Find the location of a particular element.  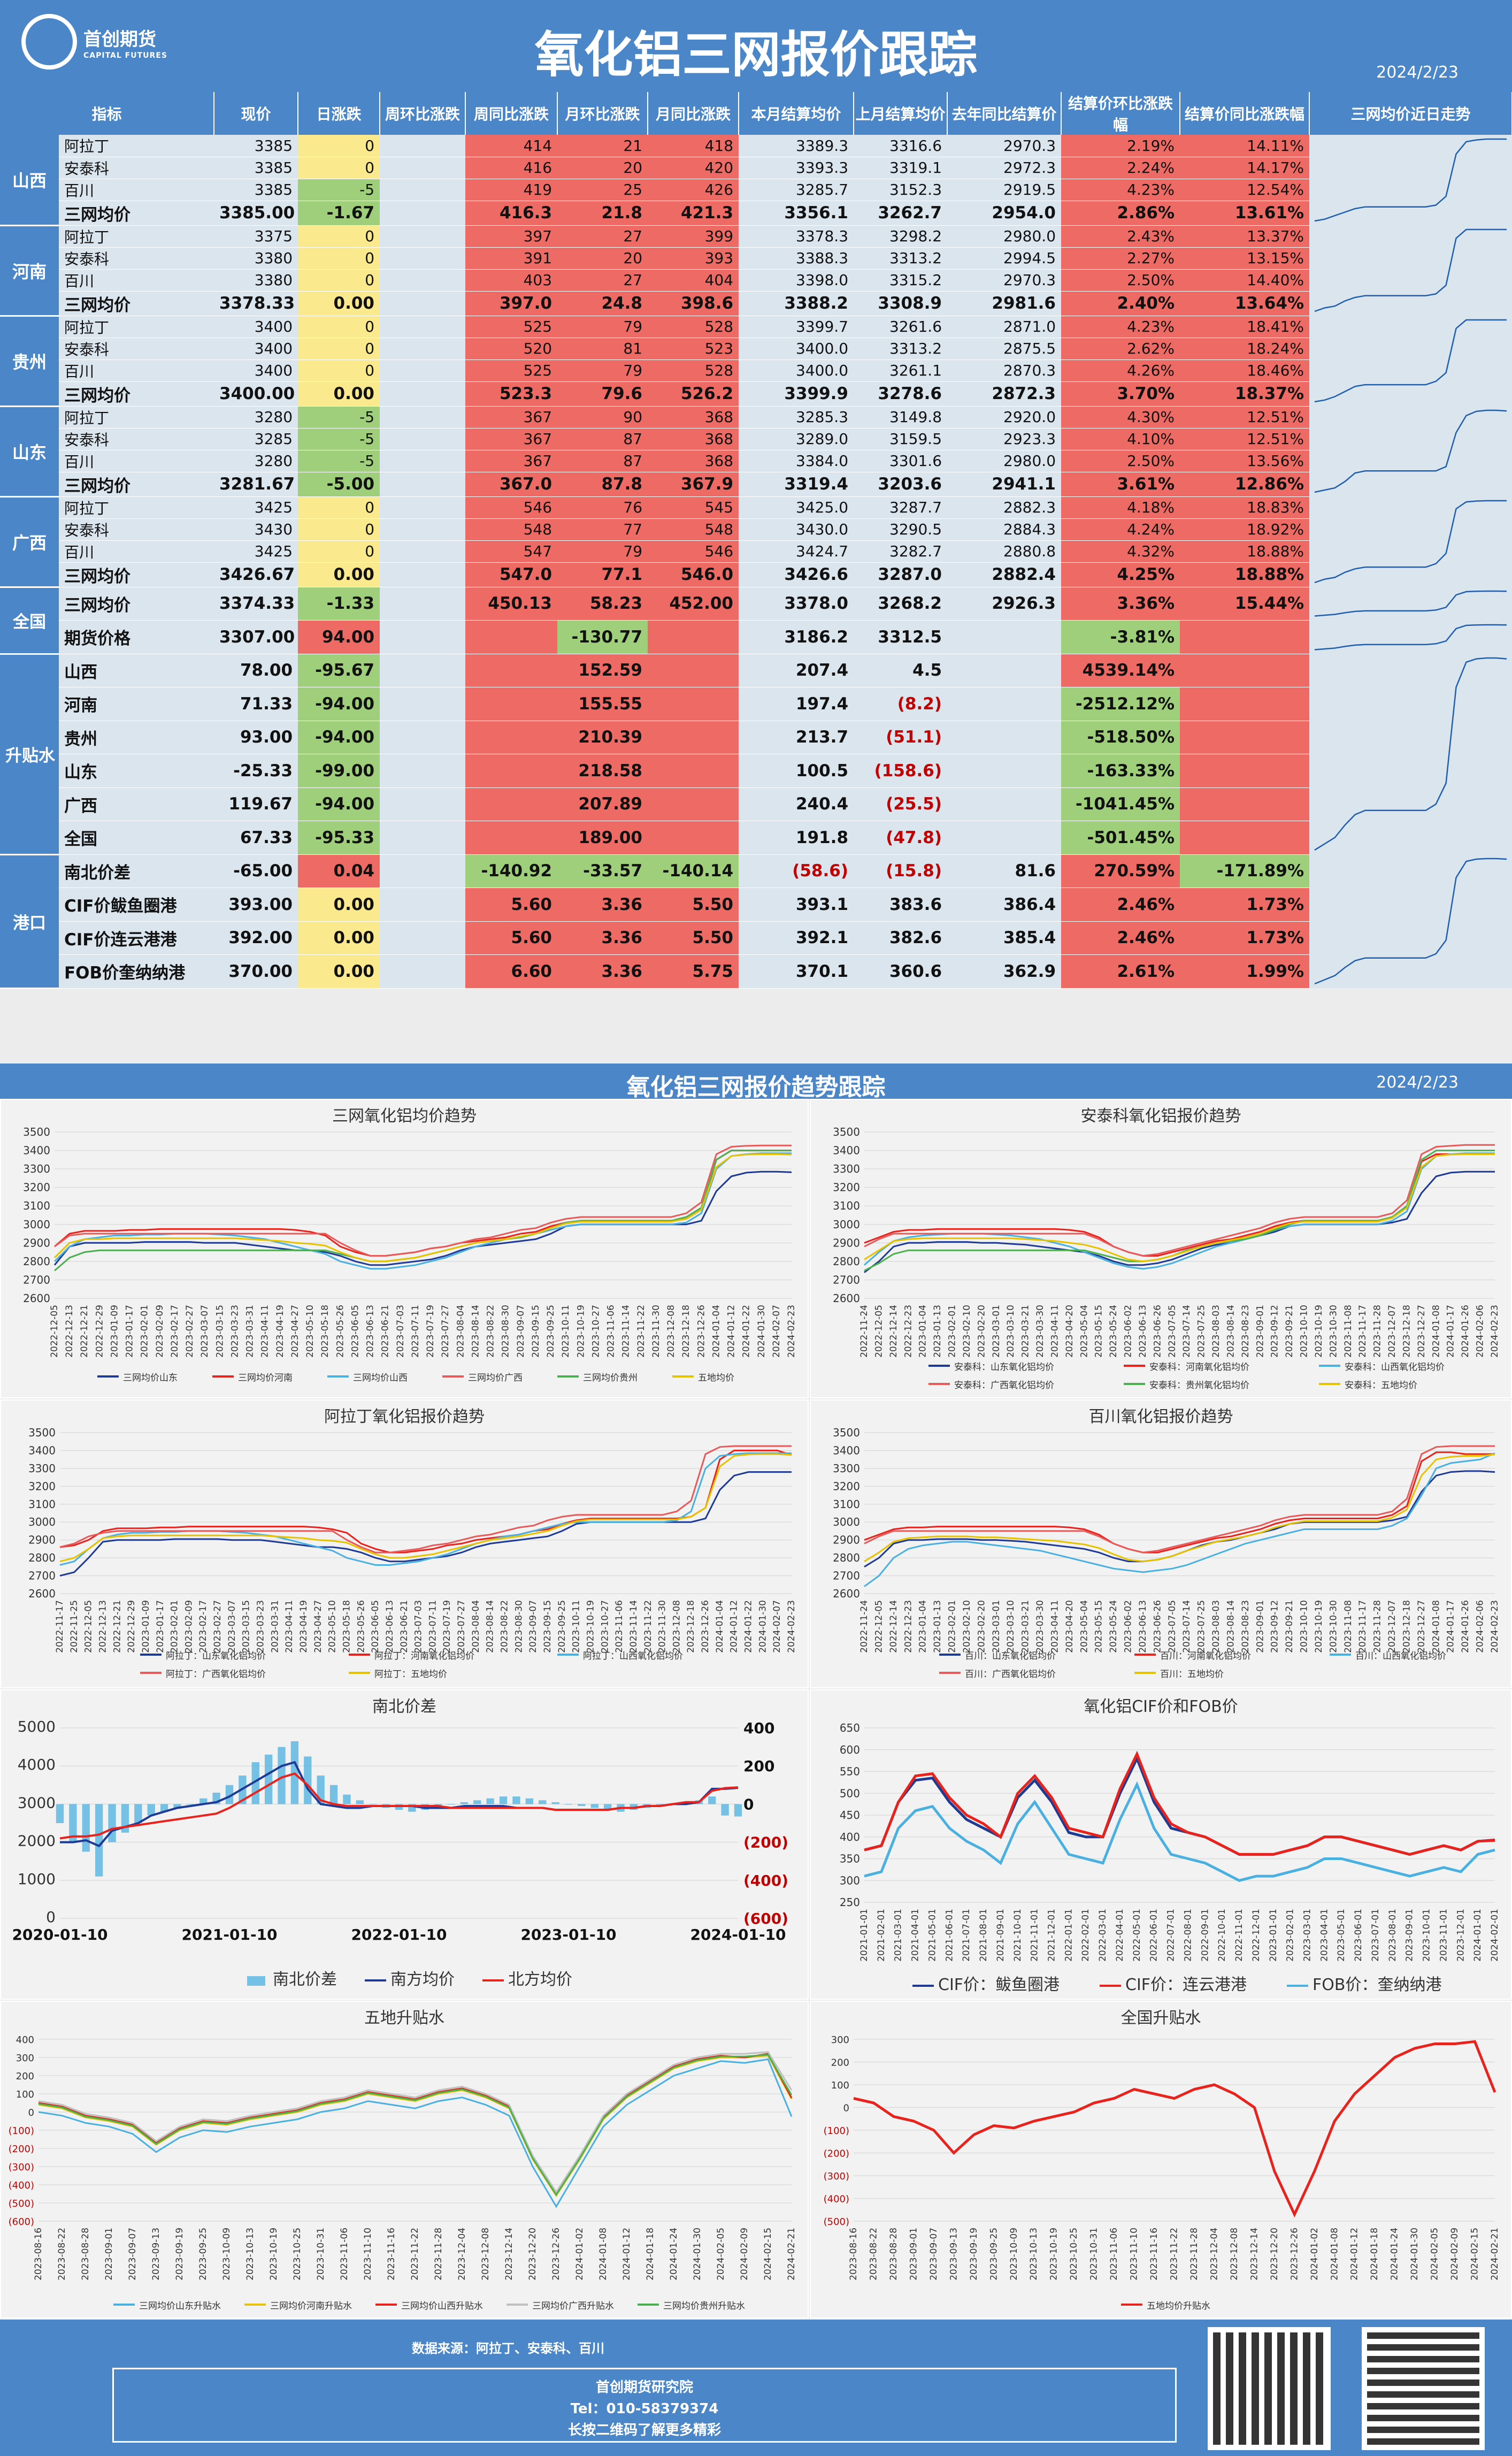

x-tick-label: 2024-02-07 is located at coordinates (776, 1332).